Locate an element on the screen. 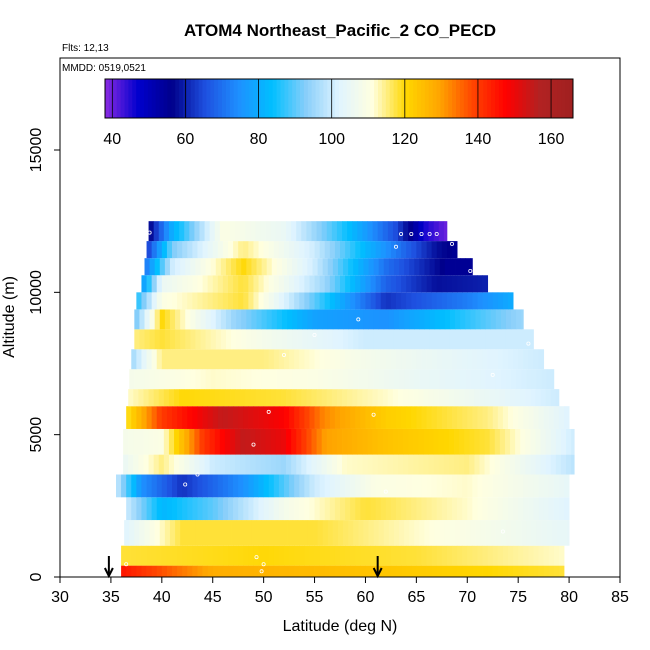  dates-label: MMDD: 0519,0521 is located at coordinates (104, 68).